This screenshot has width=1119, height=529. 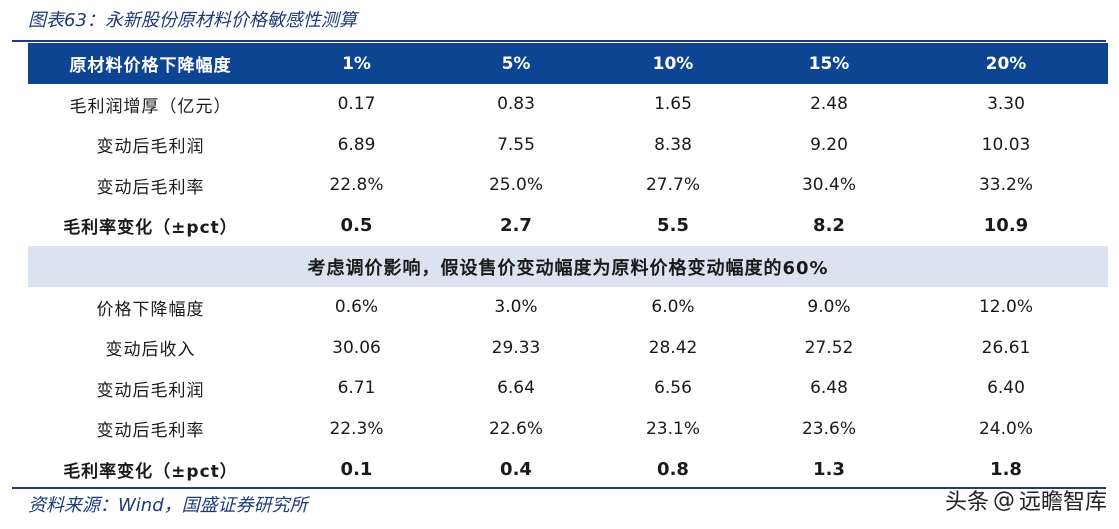 I want to click on table-cell: 6.64, so click(x=516, y=388).